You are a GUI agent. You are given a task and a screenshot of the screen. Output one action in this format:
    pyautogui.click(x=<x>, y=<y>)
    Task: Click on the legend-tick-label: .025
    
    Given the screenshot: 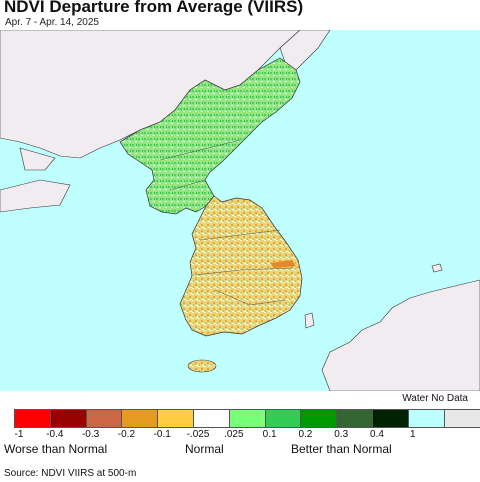 What is the action you would take?
    pyautogui.click(x=234, y=434)
    